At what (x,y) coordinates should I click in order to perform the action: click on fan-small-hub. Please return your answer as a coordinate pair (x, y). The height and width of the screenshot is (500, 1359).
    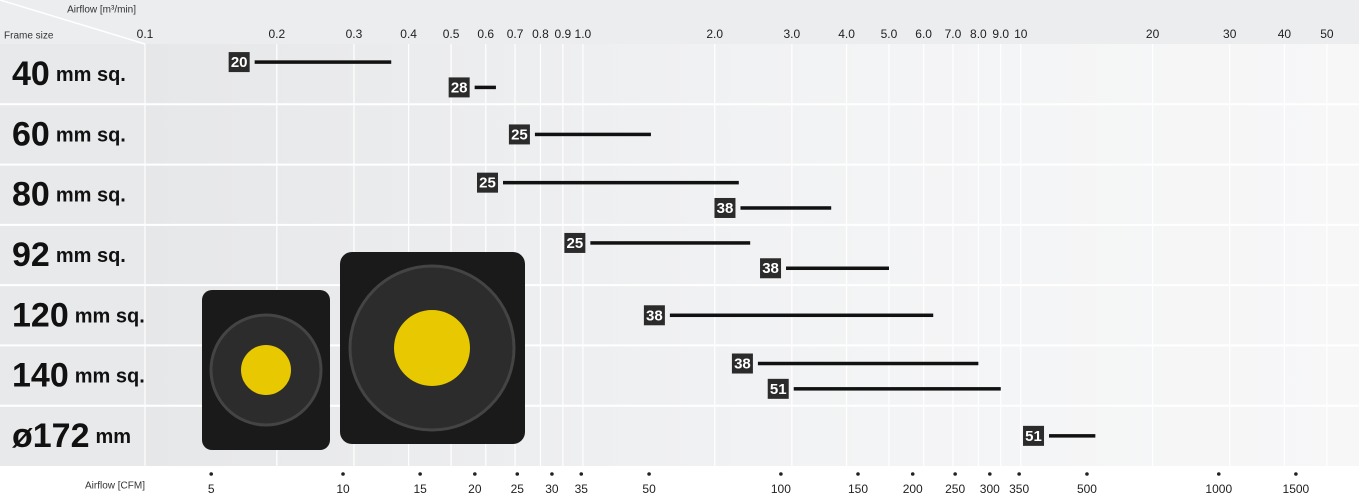
    Looking at the image, I should click on (266, 370).